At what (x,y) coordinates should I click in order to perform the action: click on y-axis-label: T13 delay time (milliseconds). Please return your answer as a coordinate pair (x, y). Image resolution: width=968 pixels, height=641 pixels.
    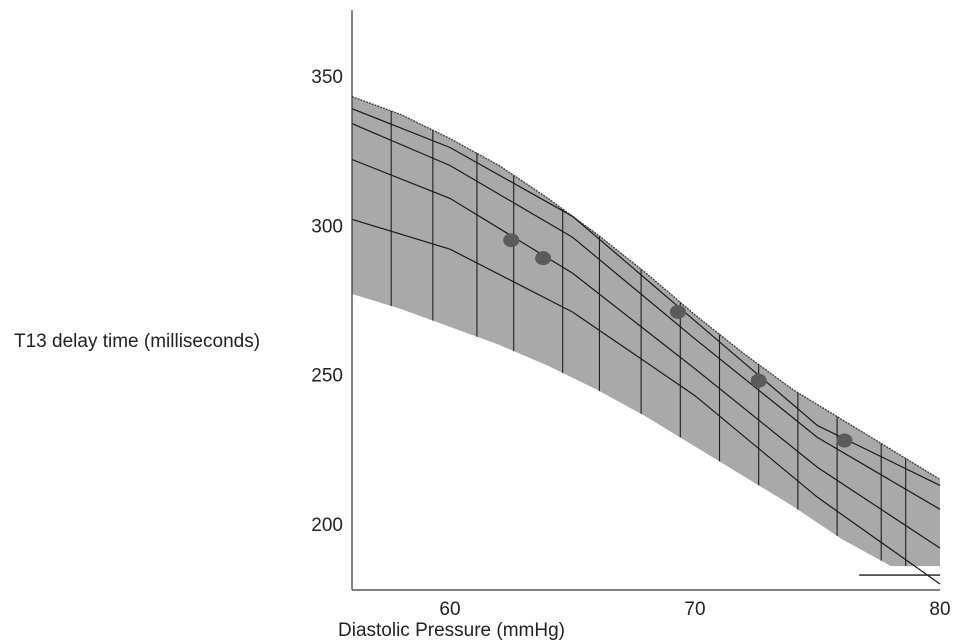
    Looking at the image, I should click on (137, 341).